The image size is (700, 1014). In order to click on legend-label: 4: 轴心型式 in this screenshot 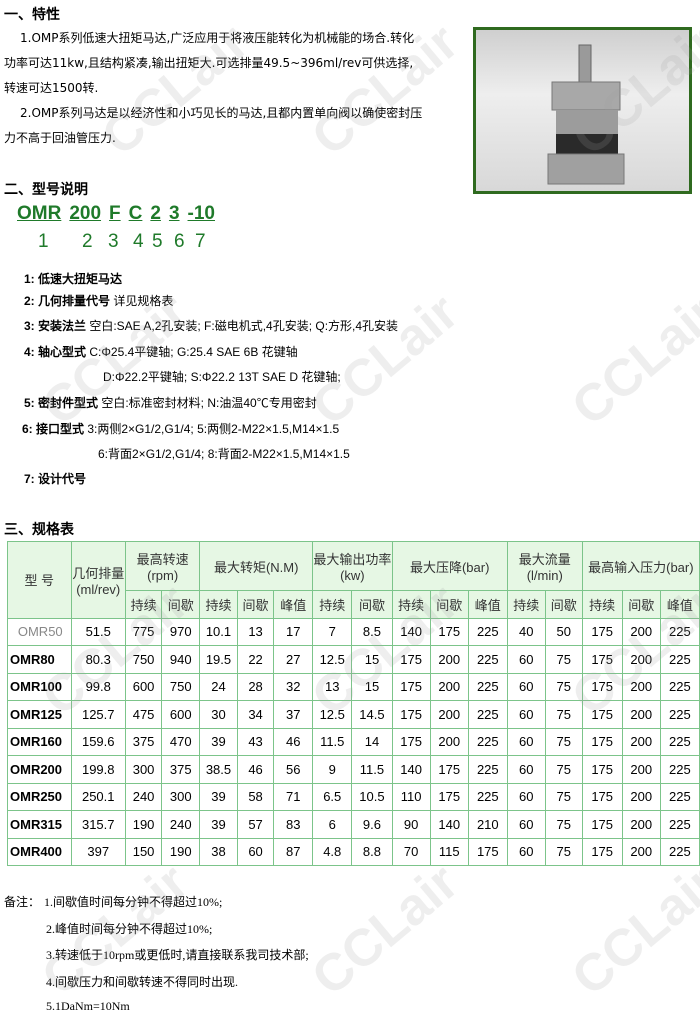, I will do `click(57, 352)`.